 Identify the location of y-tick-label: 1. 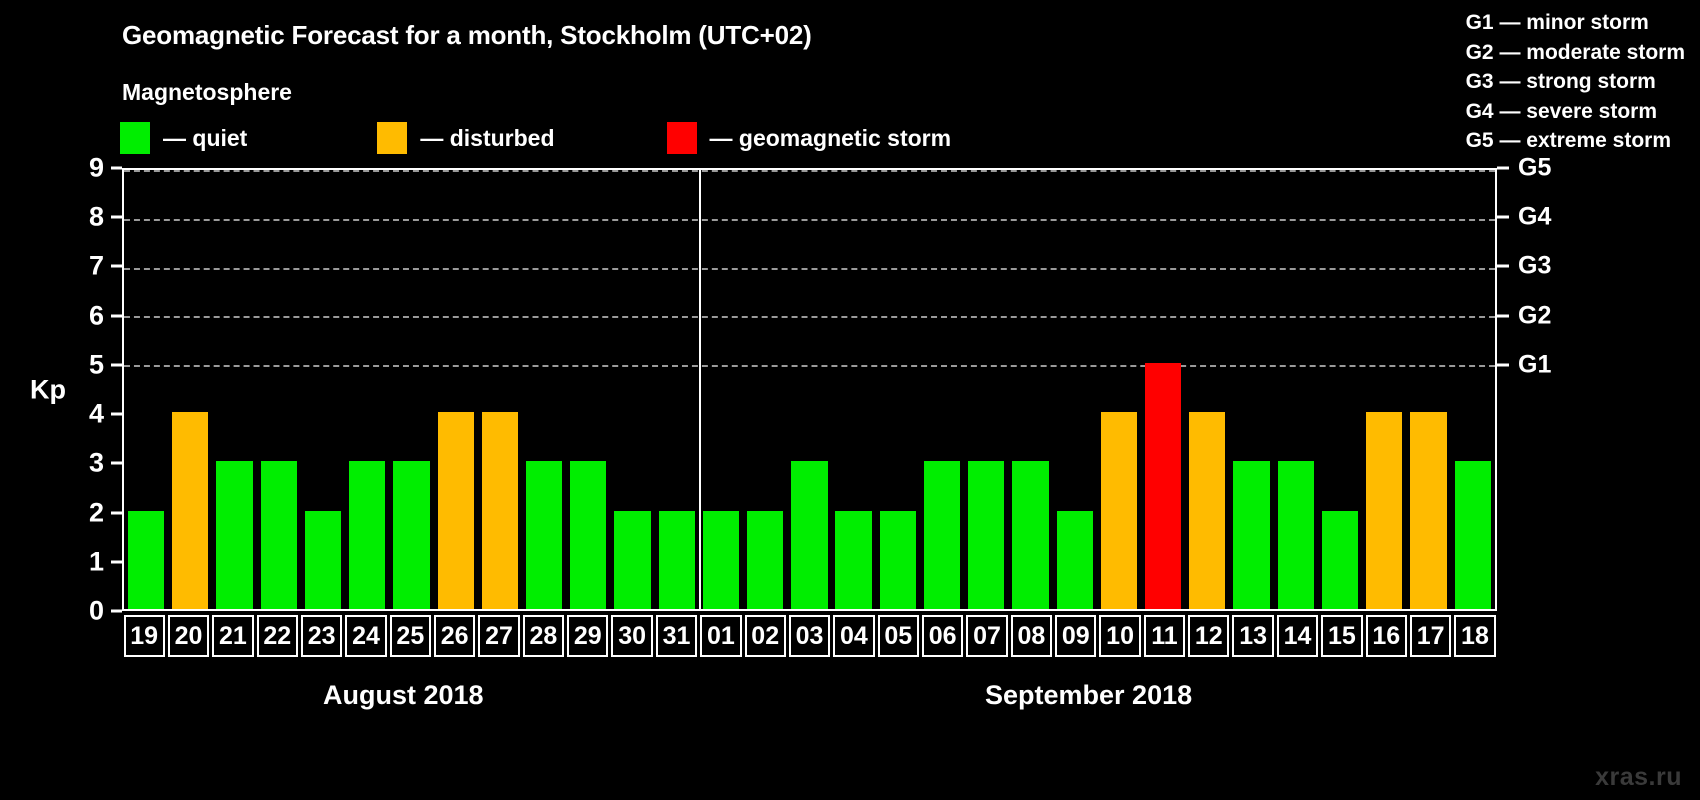
(96, 561).